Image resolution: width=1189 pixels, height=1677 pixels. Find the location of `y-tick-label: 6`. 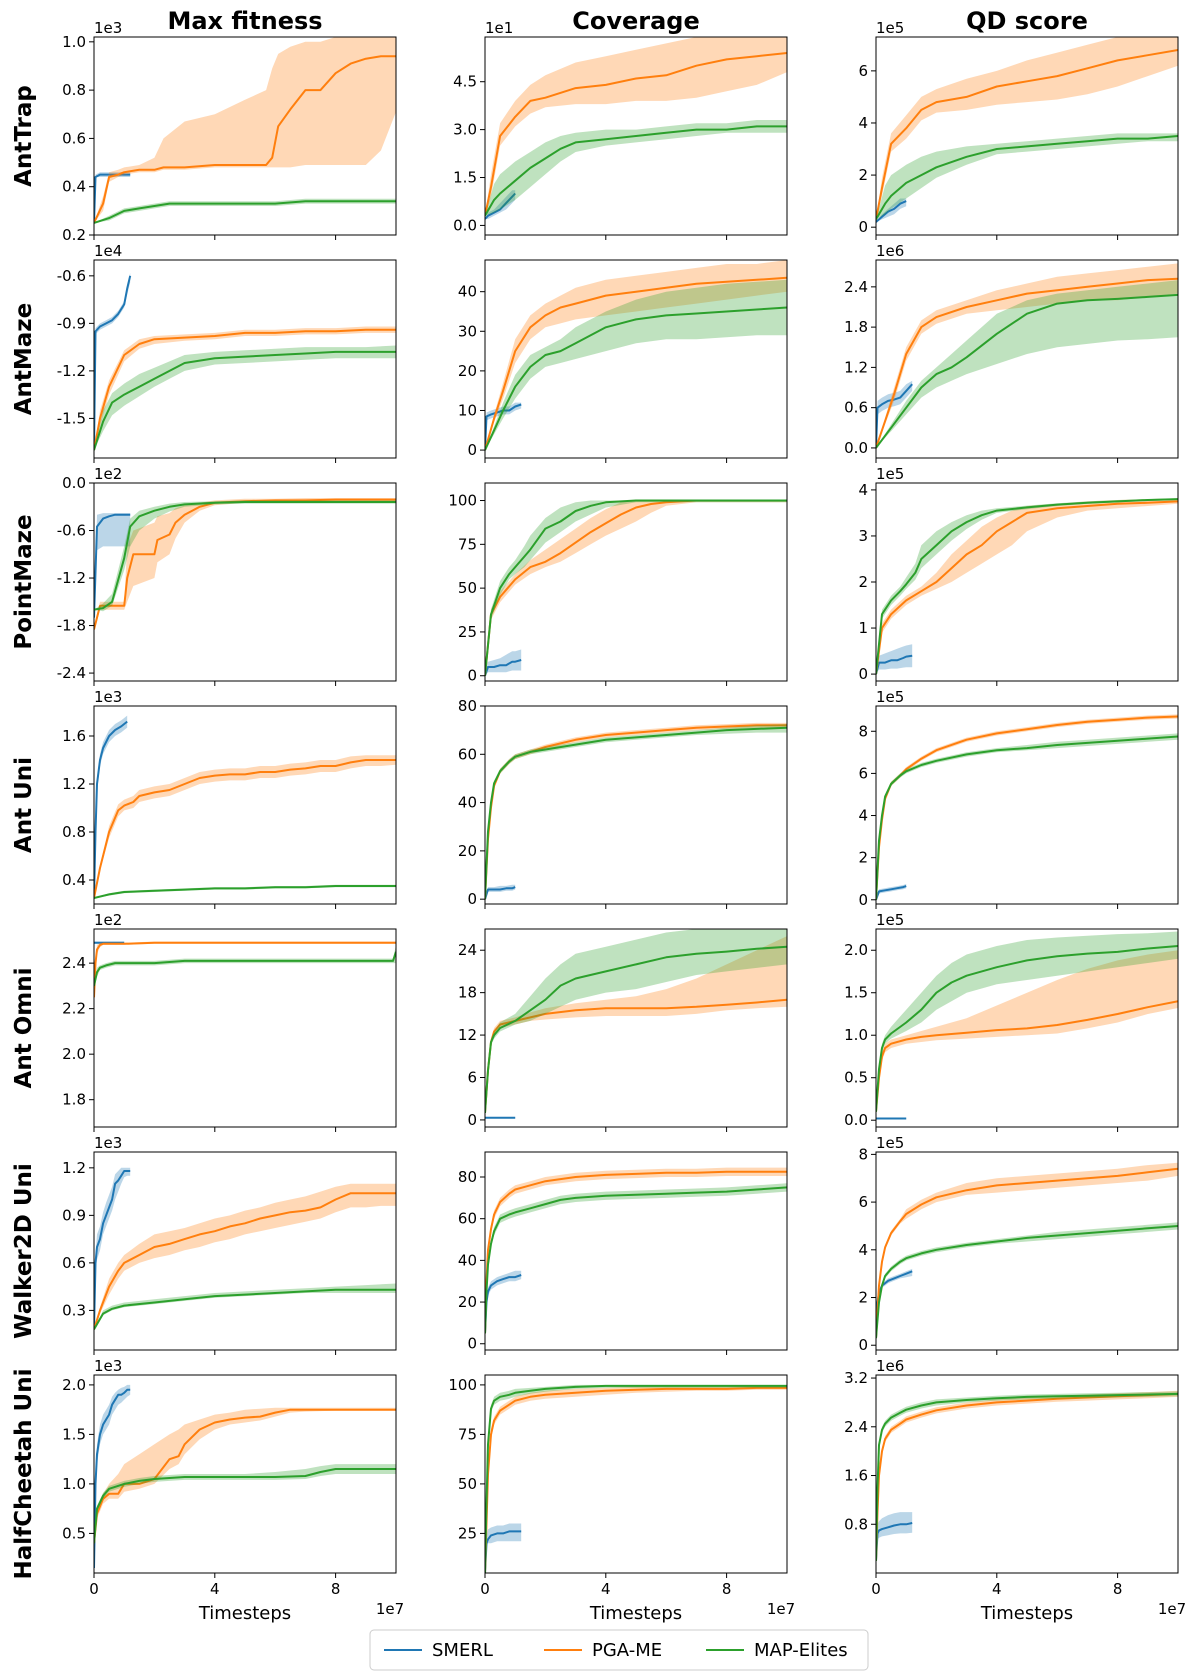

y-tick-label: 6 is located at coordinates (472, 1078).